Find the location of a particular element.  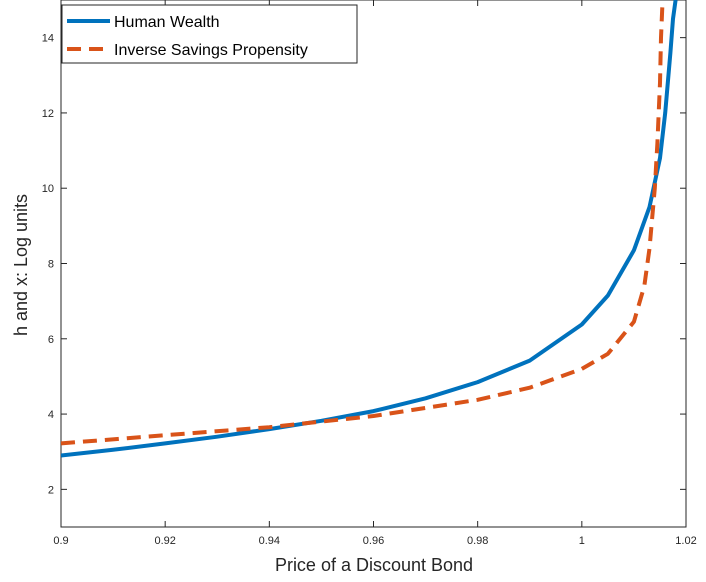

legend-box is located at coordinates (209, 34).